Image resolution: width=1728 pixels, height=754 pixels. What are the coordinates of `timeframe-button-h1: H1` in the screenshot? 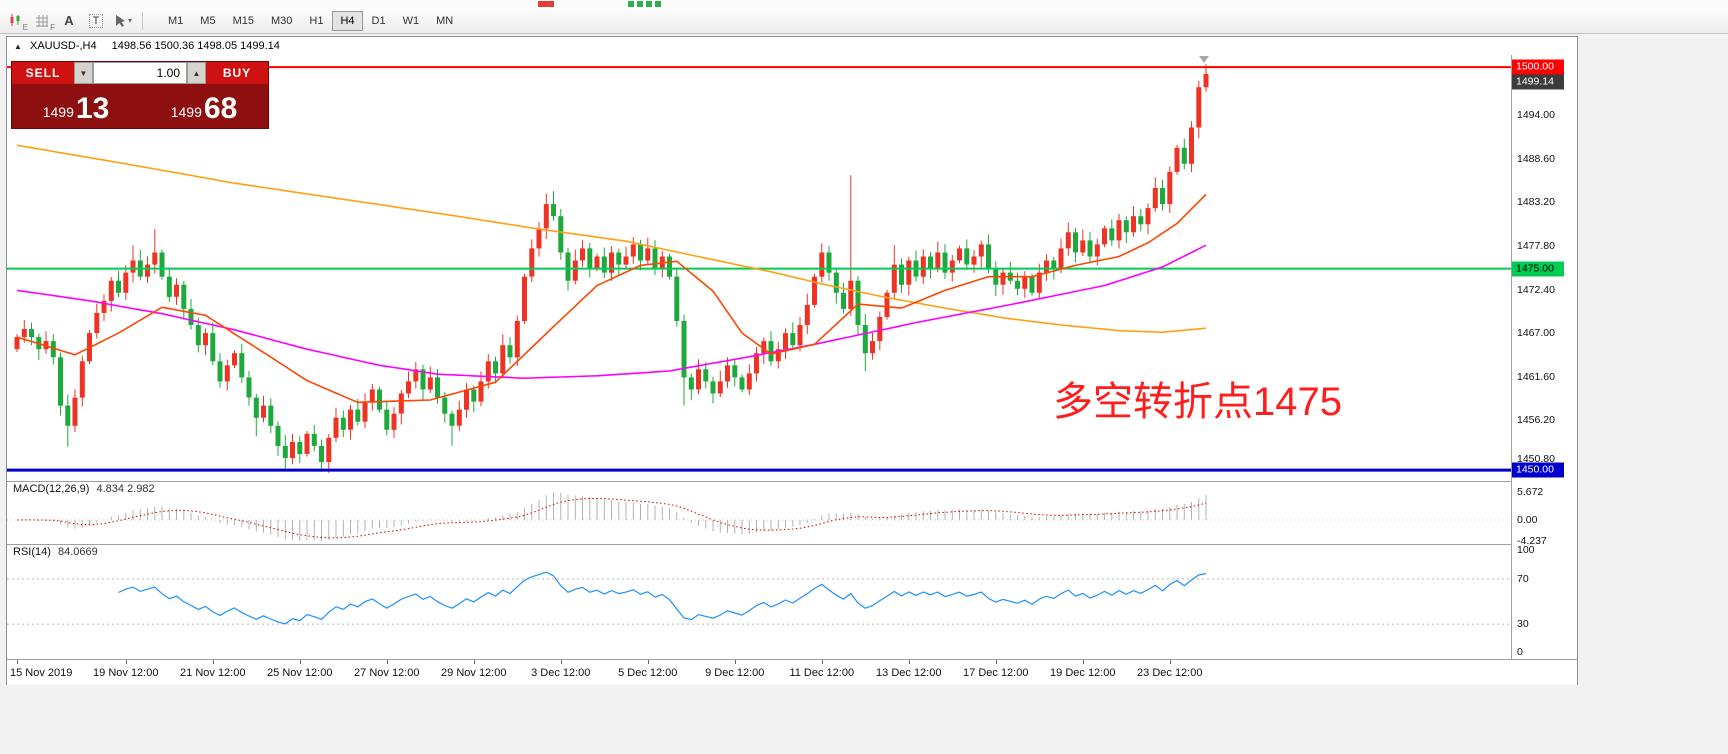 It's located at (316, 20).